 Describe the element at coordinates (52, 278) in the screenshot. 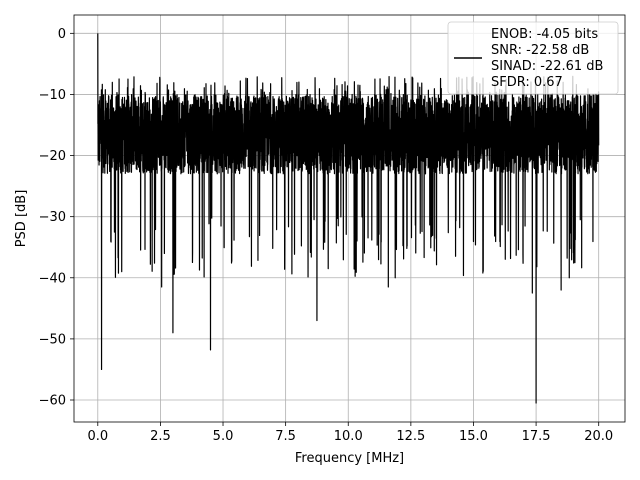

I see `y-tick-label: −40` at that location.